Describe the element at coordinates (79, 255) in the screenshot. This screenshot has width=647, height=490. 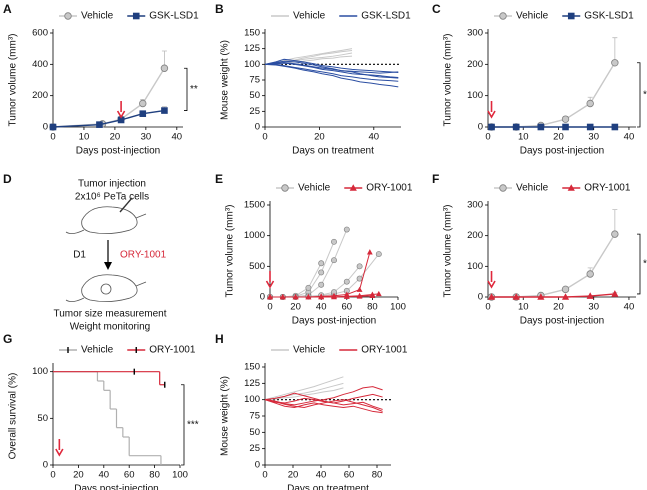
I see `diagram-text: D1` at that location.